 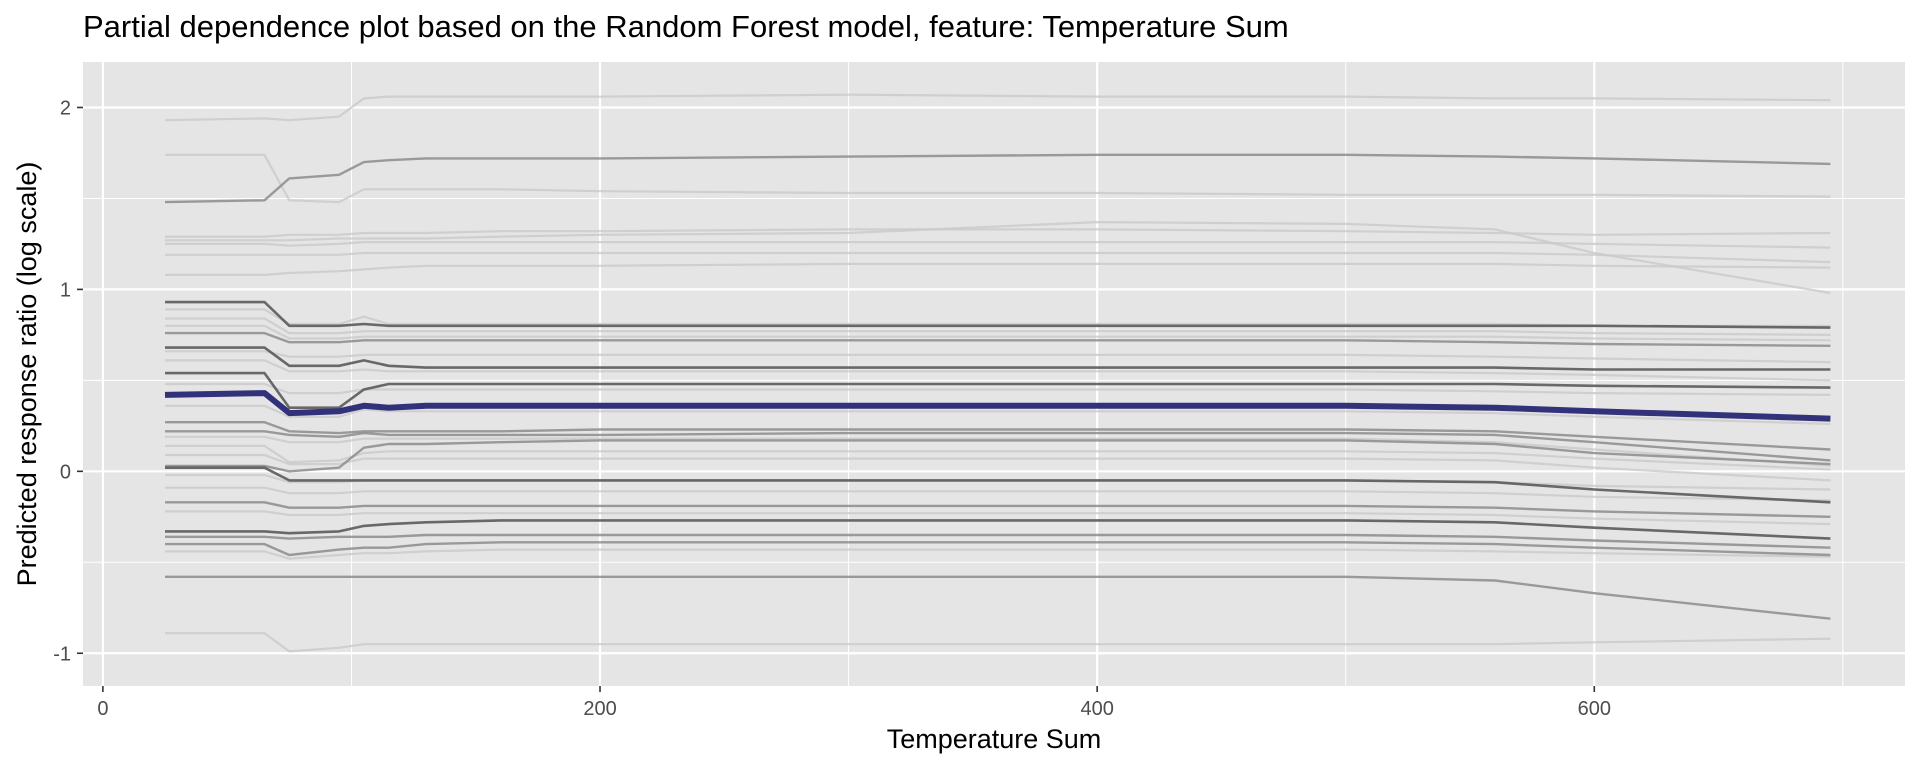 I want to click on average-pdp-curve, so click(x=997, y=406).